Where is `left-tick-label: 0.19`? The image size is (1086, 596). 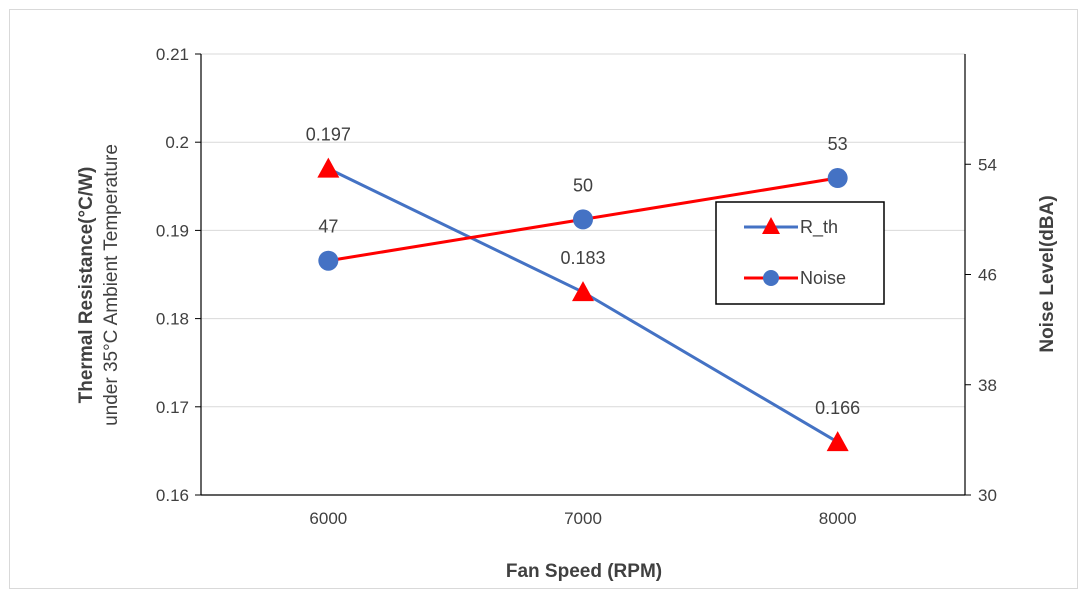 left-tick-label: 0.19 is located at coordinates (172, 230).